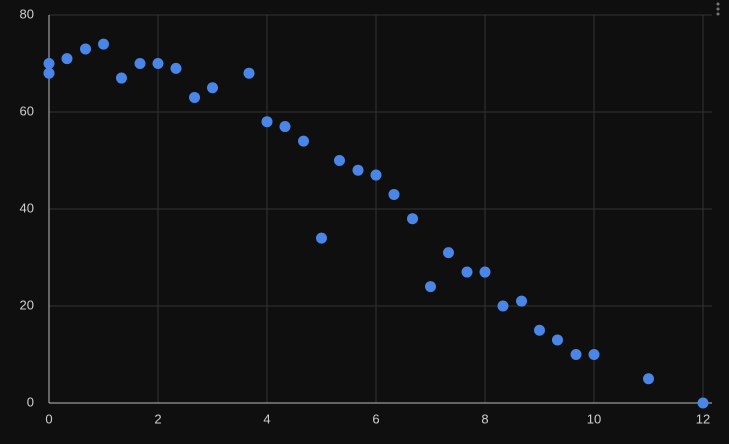 This screenshot has width=729, height=444. What do you see at coordinates (594, 418) in the screenshot?
I see `x-tick-label: 10` at bounding box center [594, 418].